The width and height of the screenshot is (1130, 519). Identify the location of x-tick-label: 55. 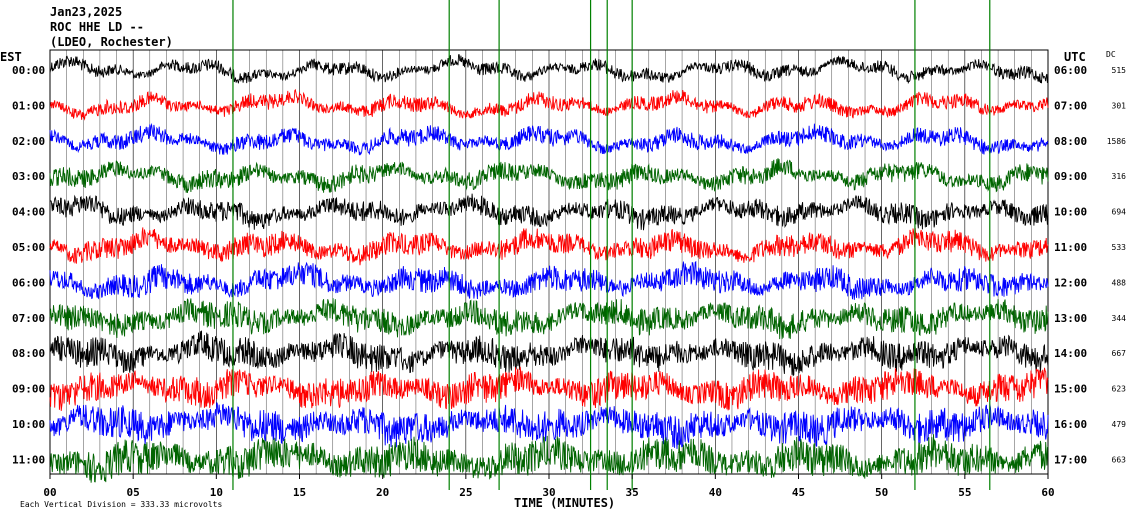
(964, 492).